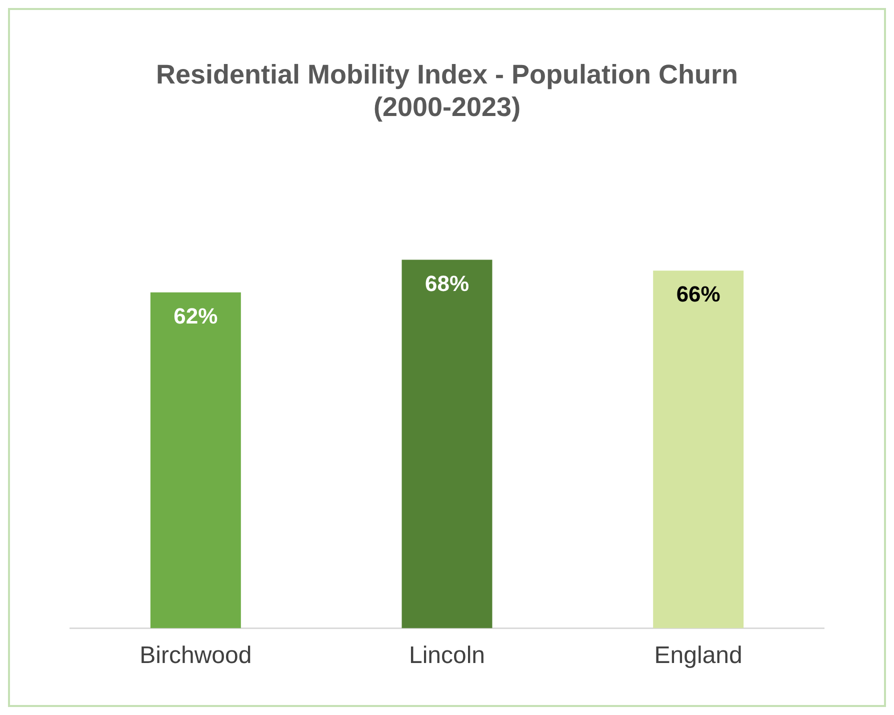 This screenshot has width=894, height=715. What do you see at coordinates (447, 656) in the screenshot?
I see `x-tick-label: Lincoln` at bounding box center [447, 656].